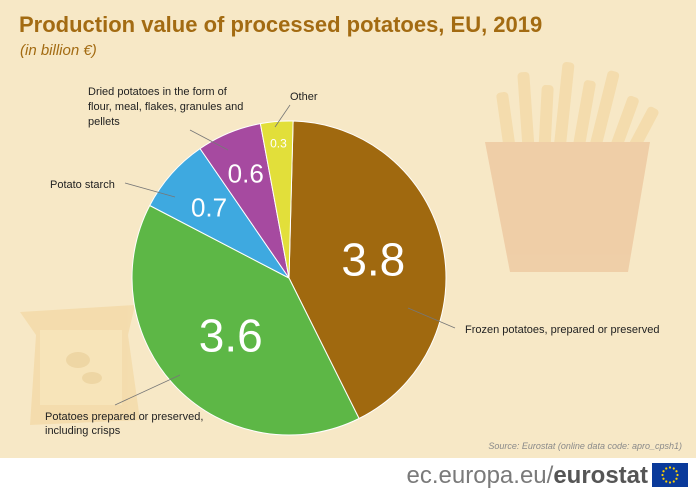  Describe the element at coordinates (209, 207) in the screenshot. I see `slice-value-starch: 0.7` at that location.